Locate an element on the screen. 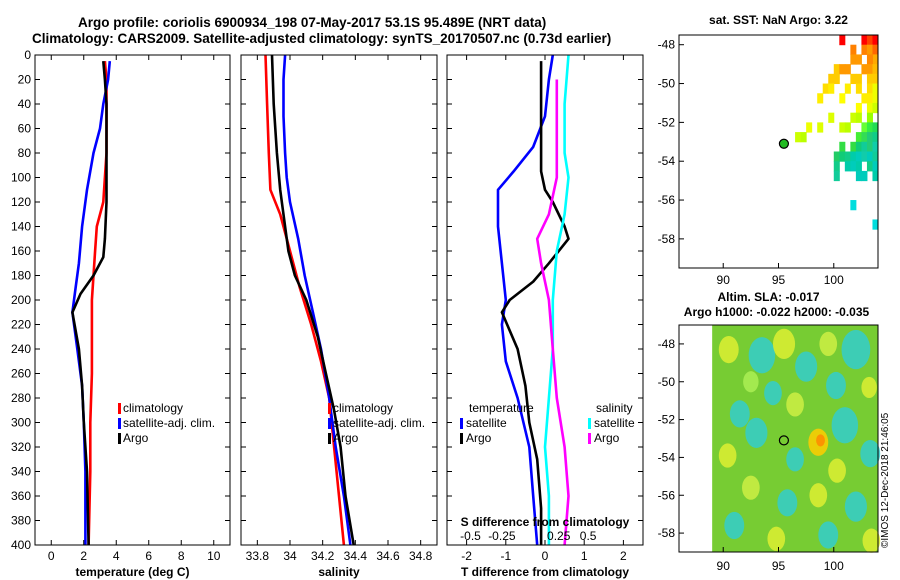 The height and width of the screenshot is (580, 900). x-tick-label: 95 is located at coordinates (779, 280).